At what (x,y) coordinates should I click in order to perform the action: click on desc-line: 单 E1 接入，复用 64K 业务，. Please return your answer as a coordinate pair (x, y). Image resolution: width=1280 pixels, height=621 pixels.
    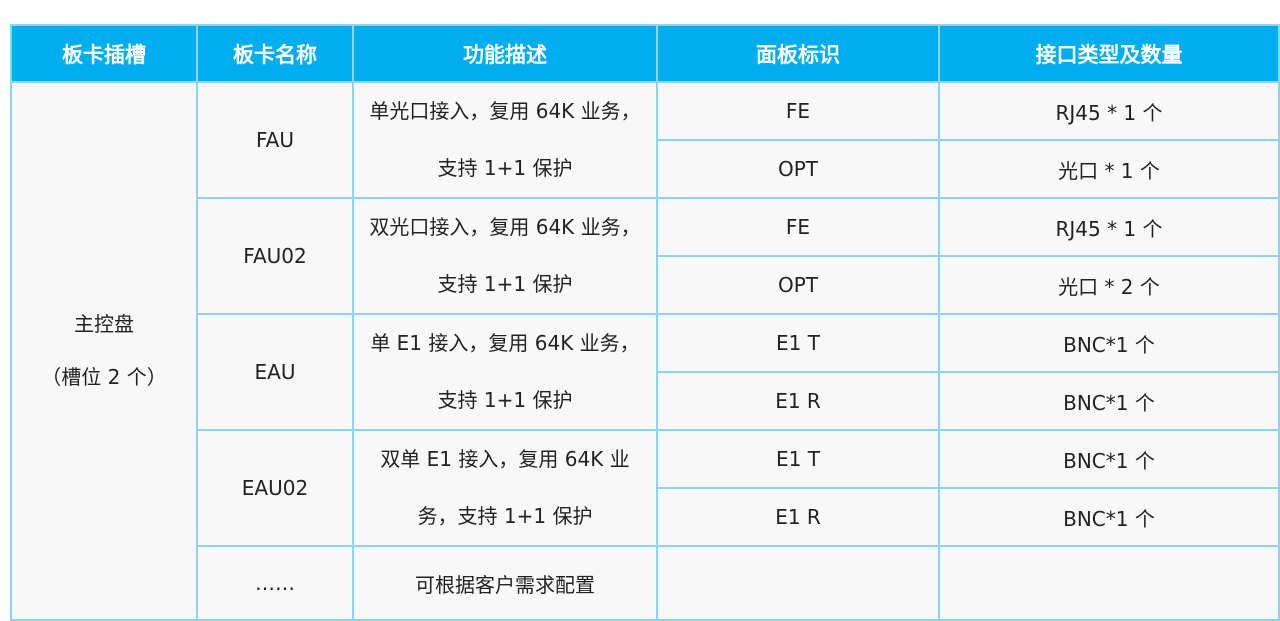
    Looking at the image, I should click on (505, 343).